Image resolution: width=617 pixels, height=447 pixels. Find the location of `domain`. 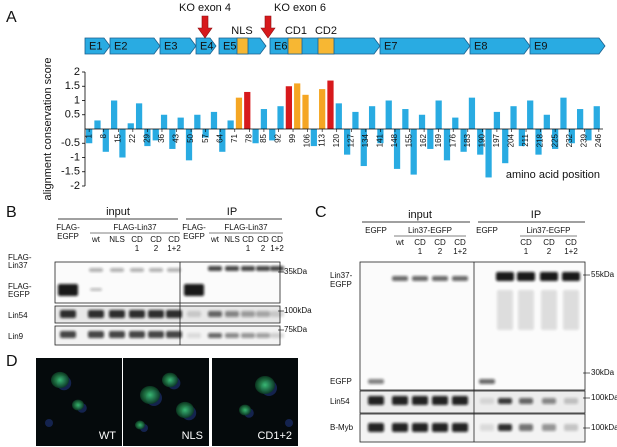

domain is located at coordinates (242, 46).